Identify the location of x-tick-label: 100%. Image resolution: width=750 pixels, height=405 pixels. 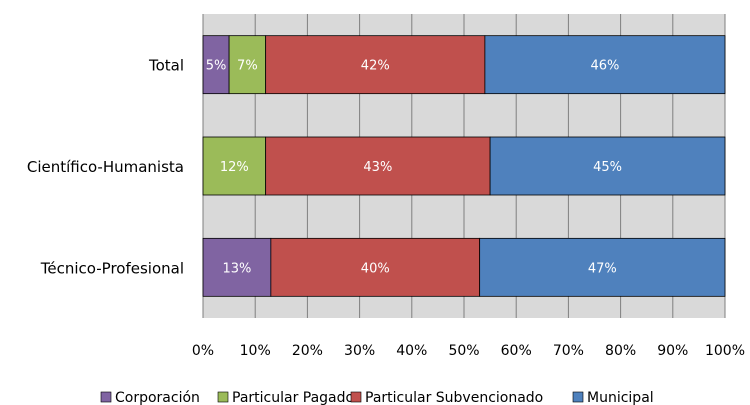
(725, 351).